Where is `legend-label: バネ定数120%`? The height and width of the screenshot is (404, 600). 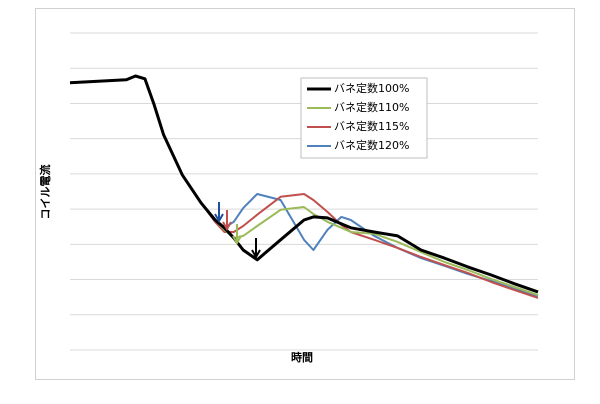
legend-label: バネ定数120% is located at coordinates (371, 145).